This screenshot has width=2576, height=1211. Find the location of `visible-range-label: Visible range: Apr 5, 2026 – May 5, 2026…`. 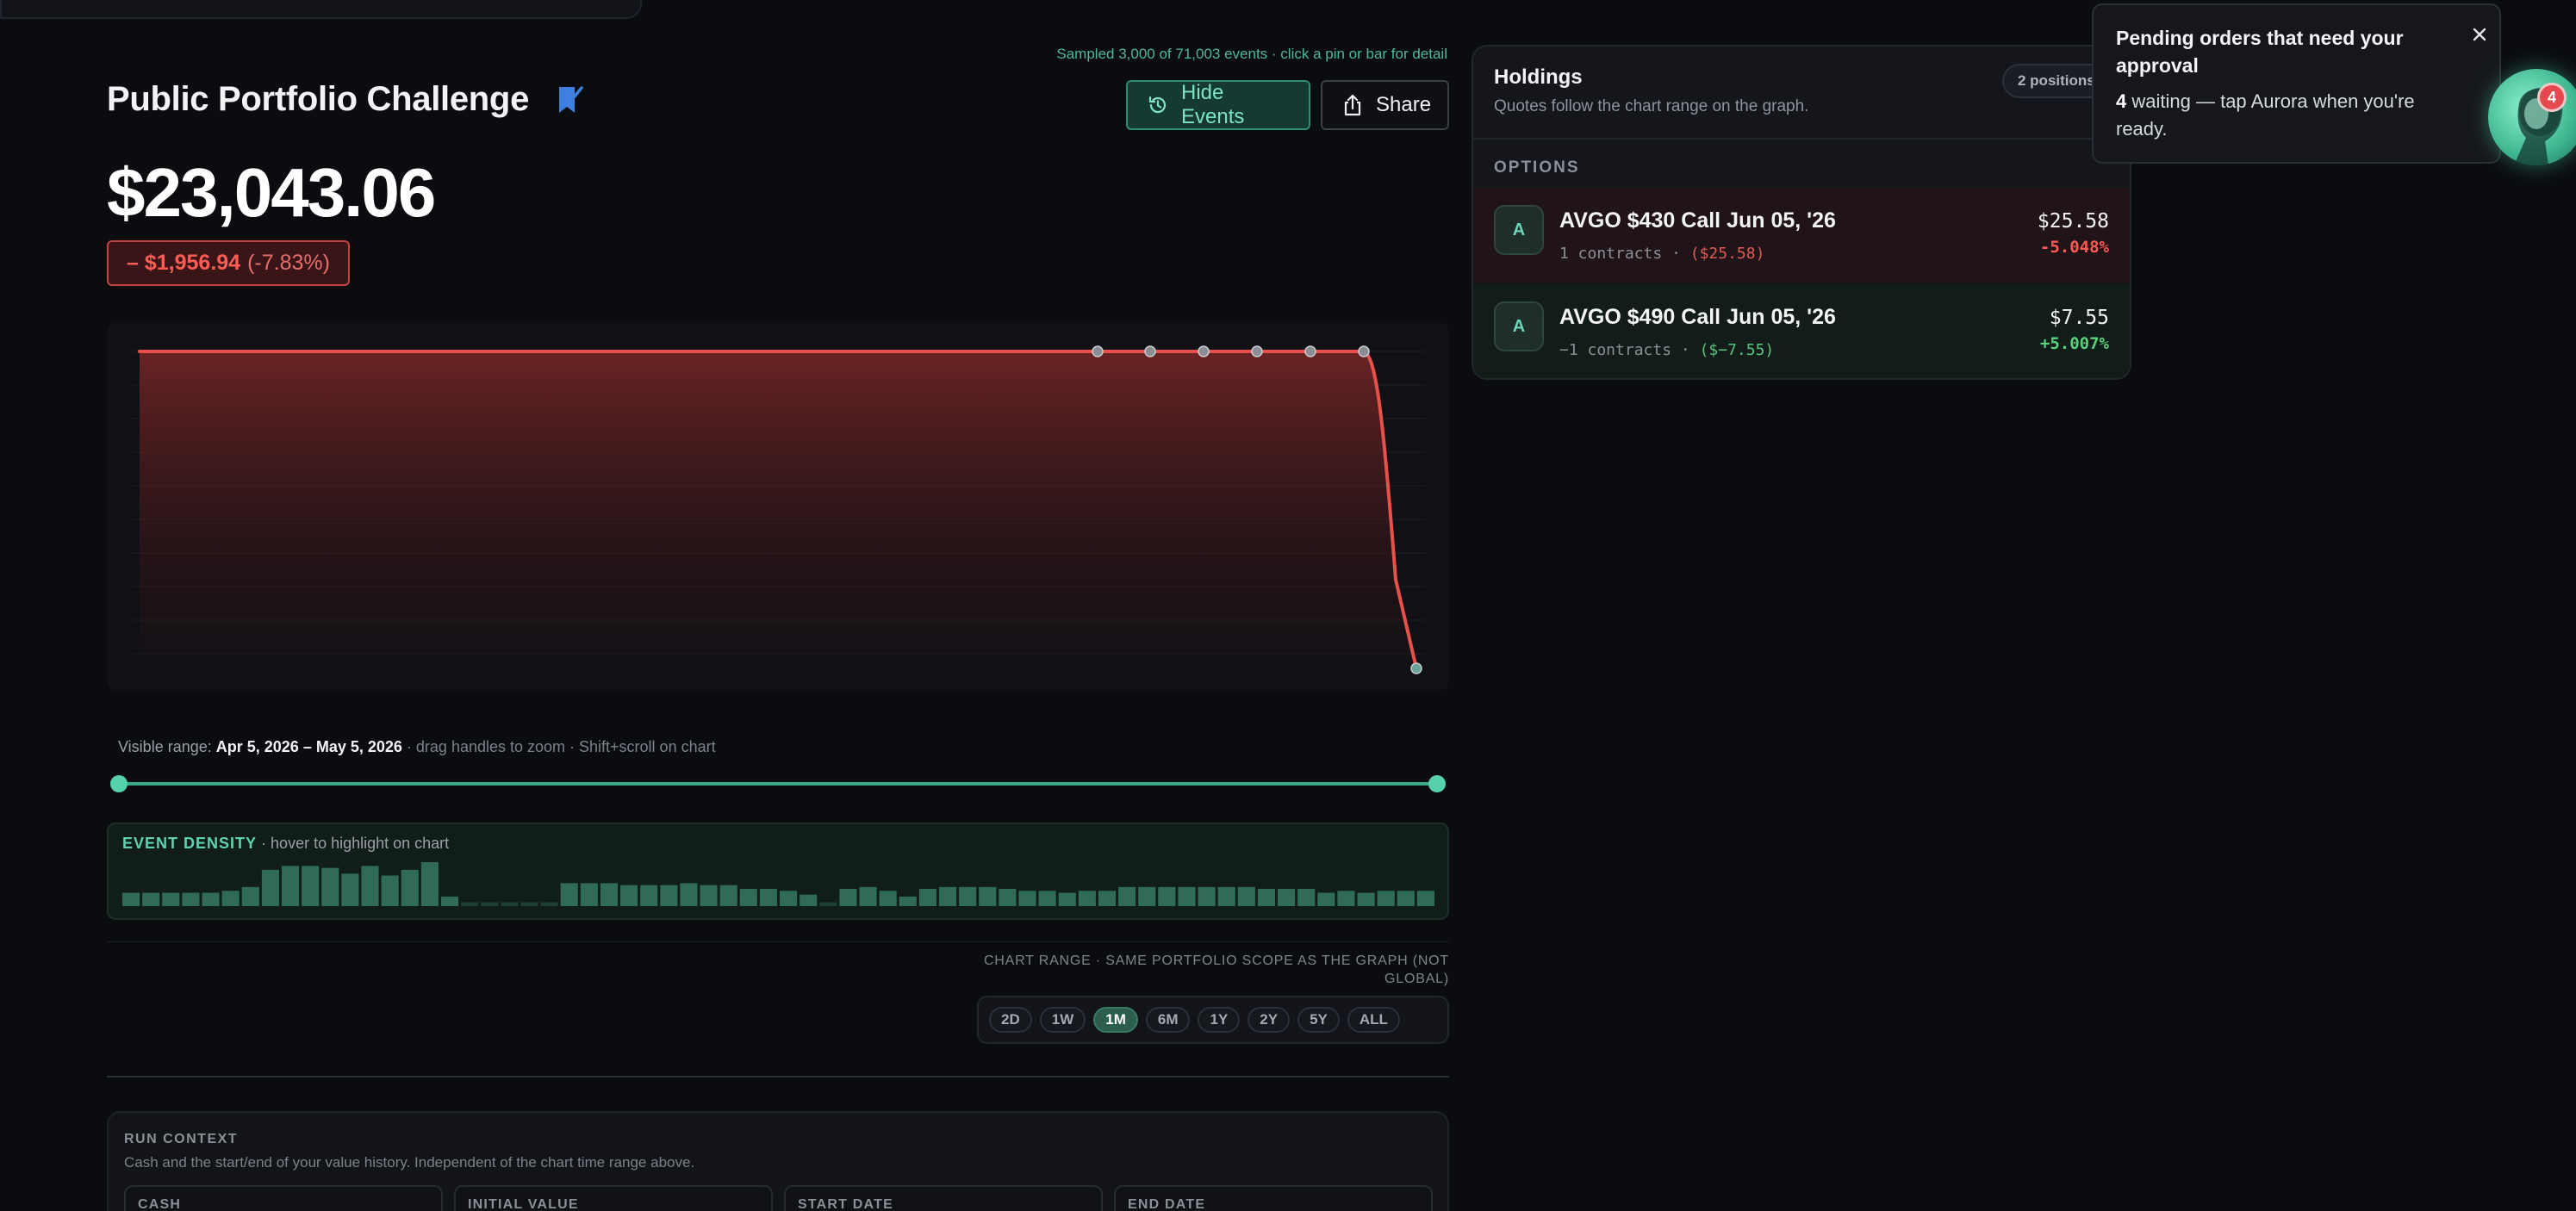

visible-range-label: Visible range: Apr 5, 2026 – May 5, 2026… is located at coordinates (417, 747).